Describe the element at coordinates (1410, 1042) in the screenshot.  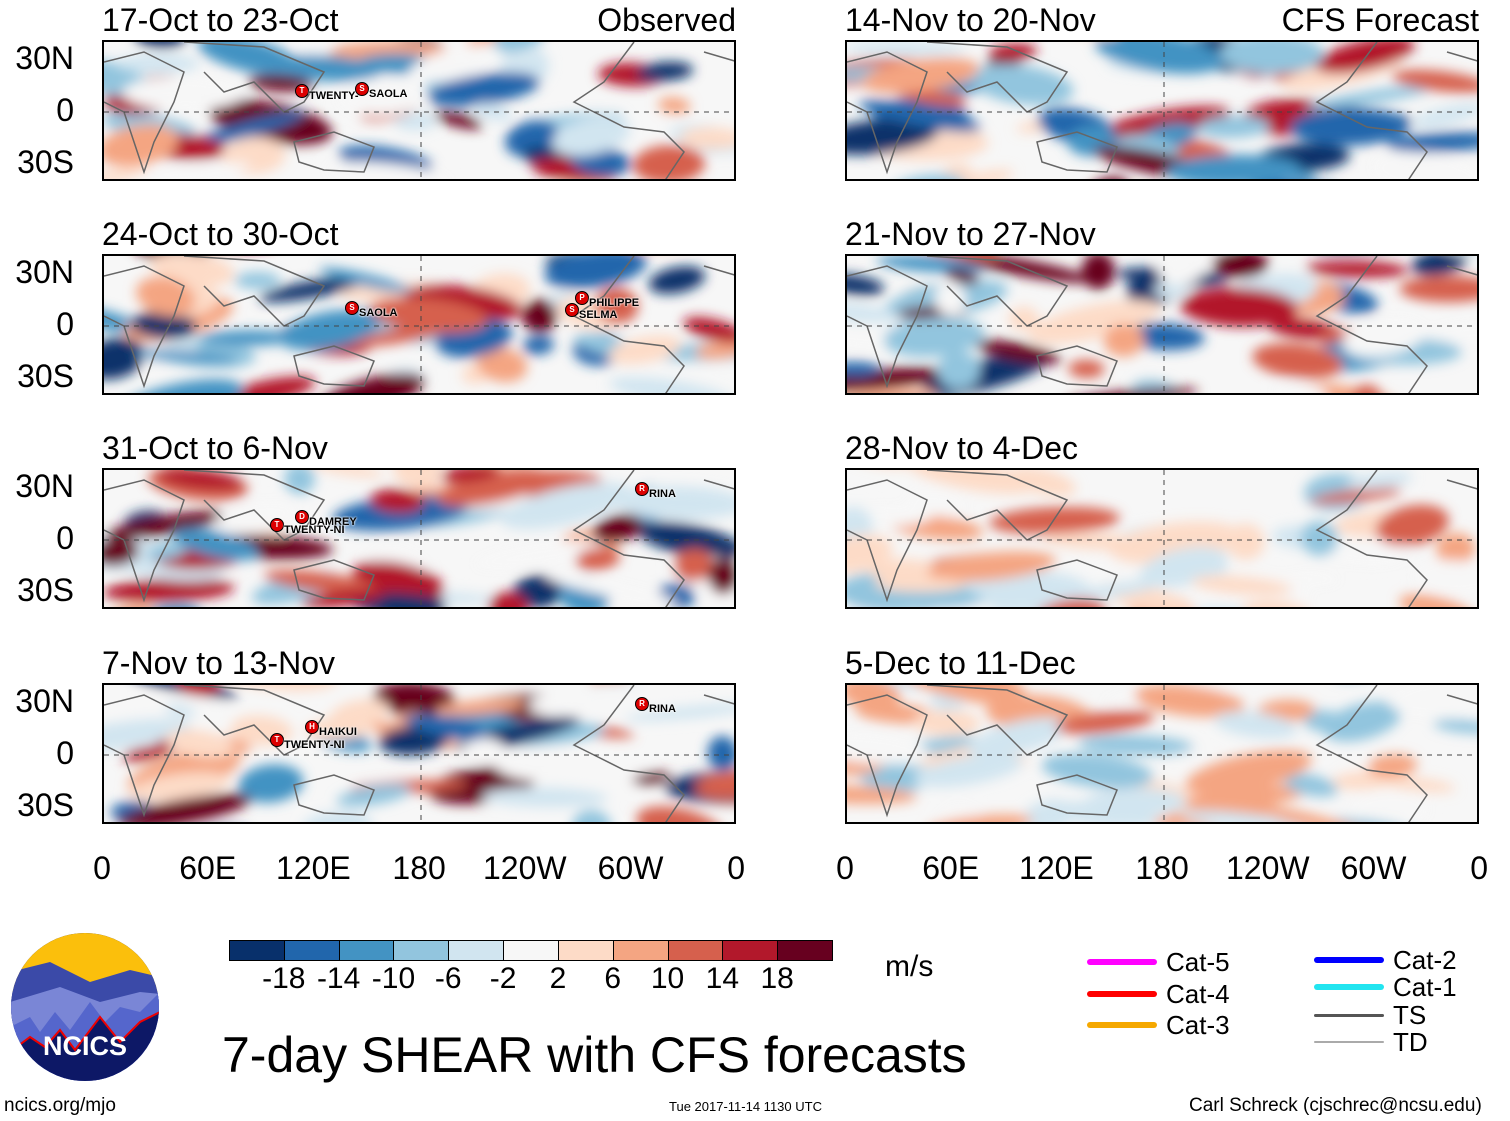
I see `legend-label: TD` at that location.